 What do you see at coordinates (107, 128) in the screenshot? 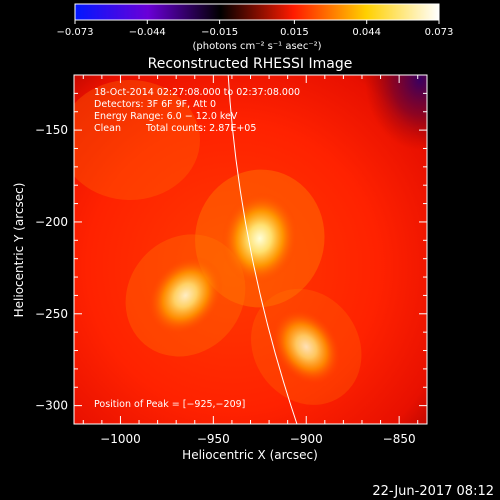
I see `annotation-clean: Clean` at bounding box center [107, 128].